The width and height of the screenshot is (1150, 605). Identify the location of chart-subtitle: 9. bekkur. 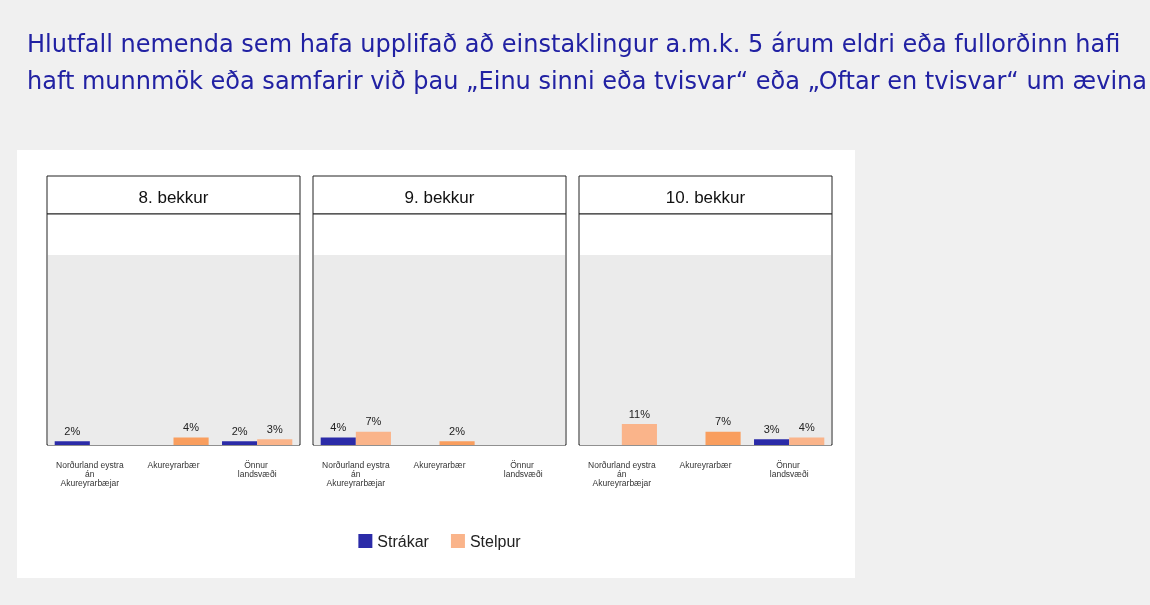
(439, 197).